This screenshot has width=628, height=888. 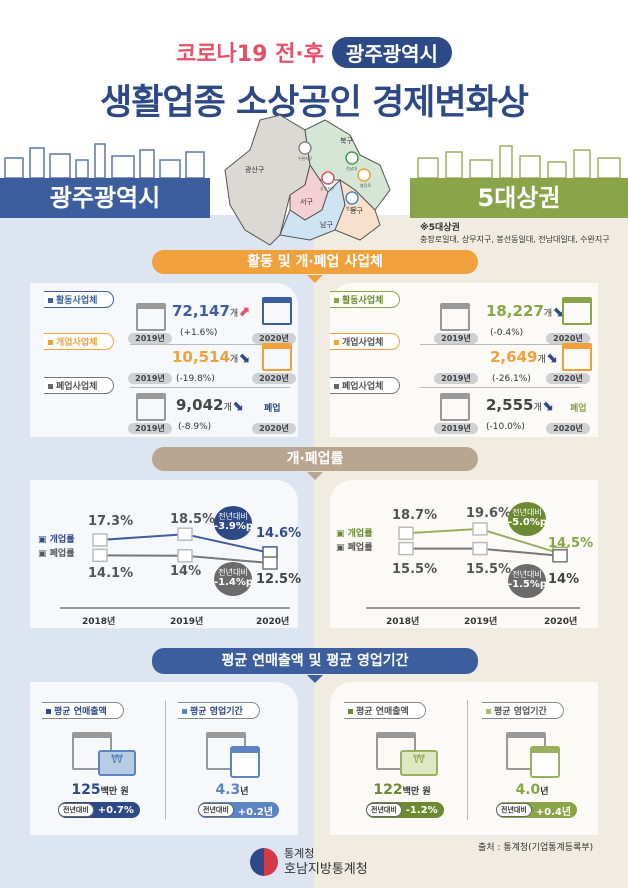 I want to click on tag-avg-period: 평균 영업기간, so click(x=219, y=710).